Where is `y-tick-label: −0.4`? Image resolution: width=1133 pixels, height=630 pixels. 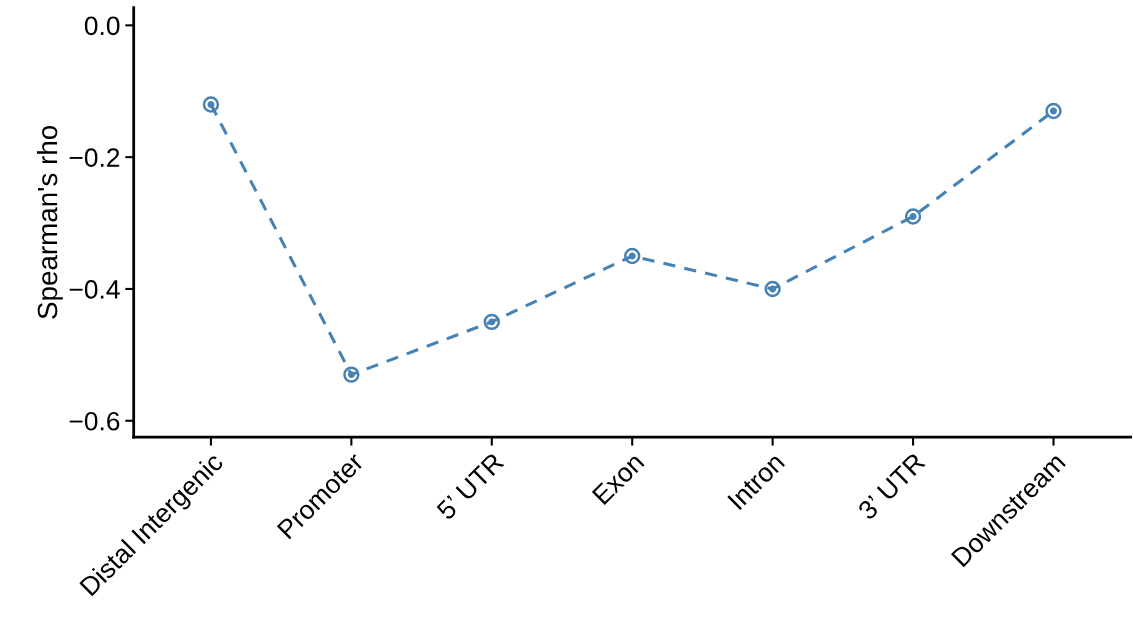 y-tick-label: −0.4 is located at coordinates (94, 289).